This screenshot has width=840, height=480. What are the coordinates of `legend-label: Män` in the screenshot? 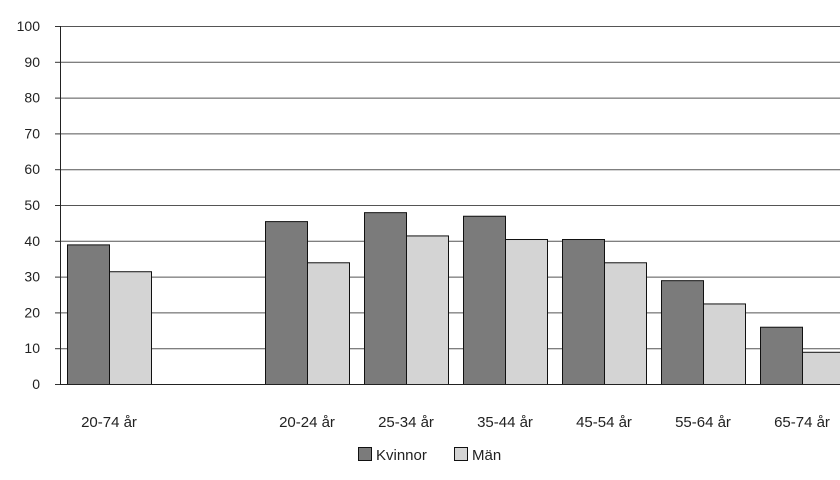 It's located at (486, 455).